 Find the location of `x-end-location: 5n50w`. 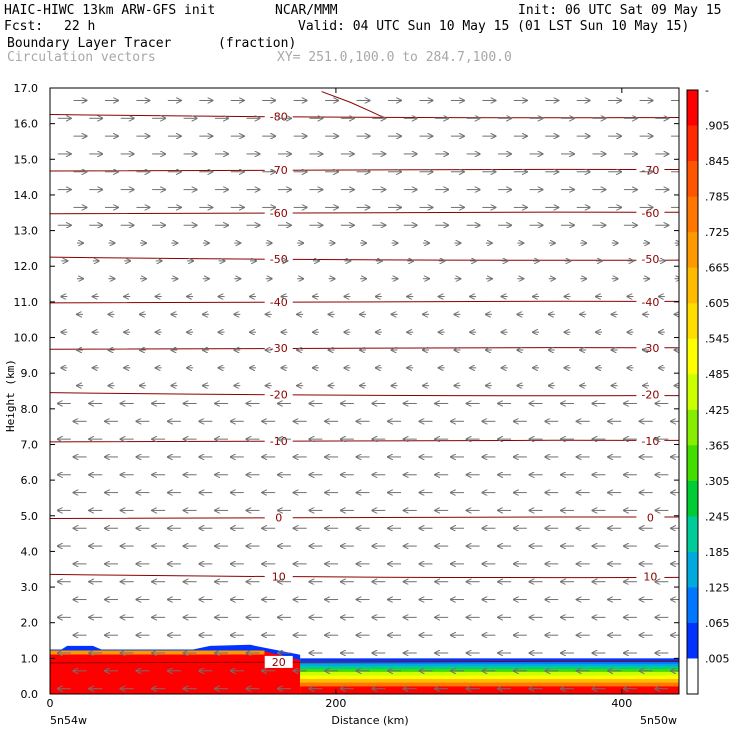

x-end-location: 5n50w is located at coordinates (658, 720).